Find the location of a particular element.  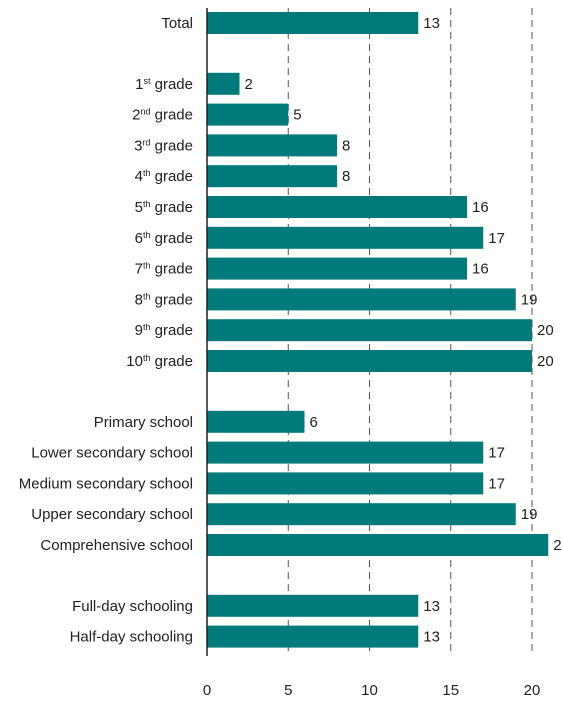

category-label-14: Upper secondary school is located at coordinates (112, 514).